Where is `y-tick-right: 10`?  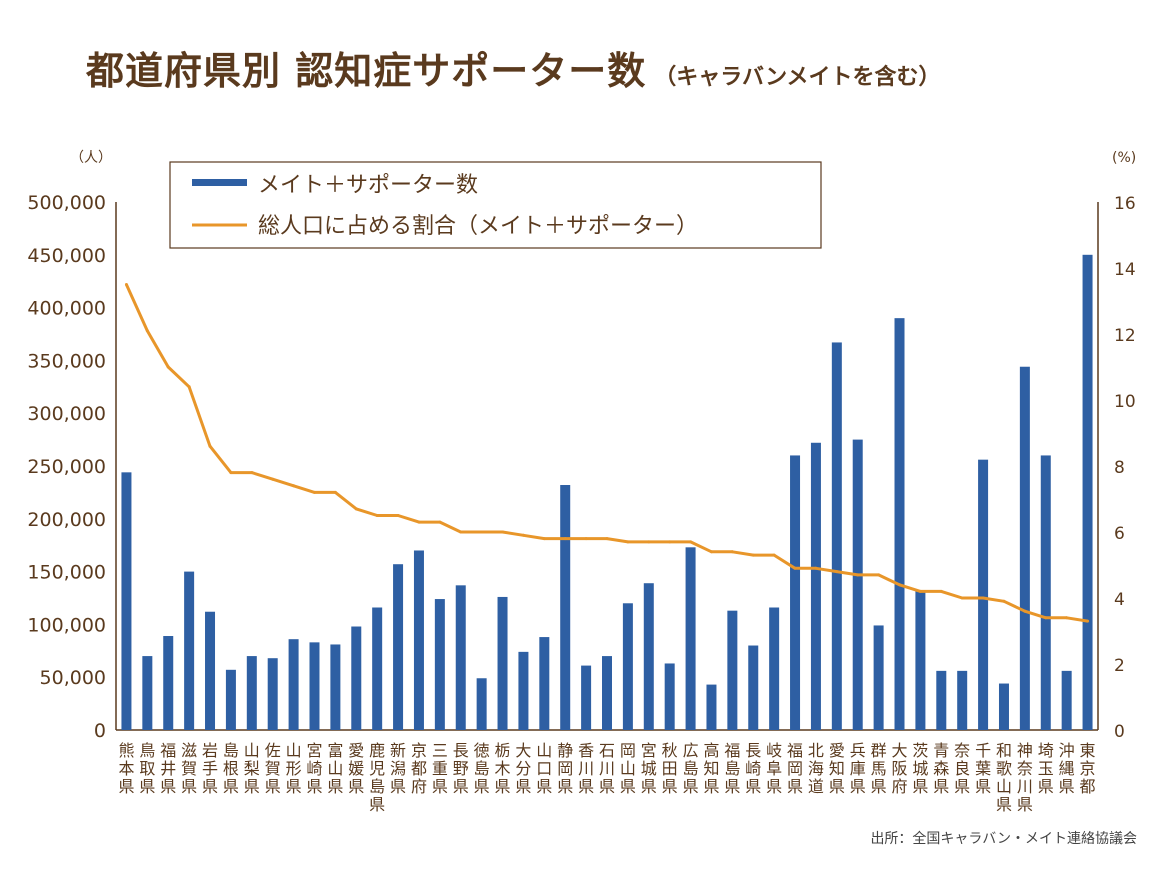 y-tick-right: 10 is located at coordinates (1125, 402).